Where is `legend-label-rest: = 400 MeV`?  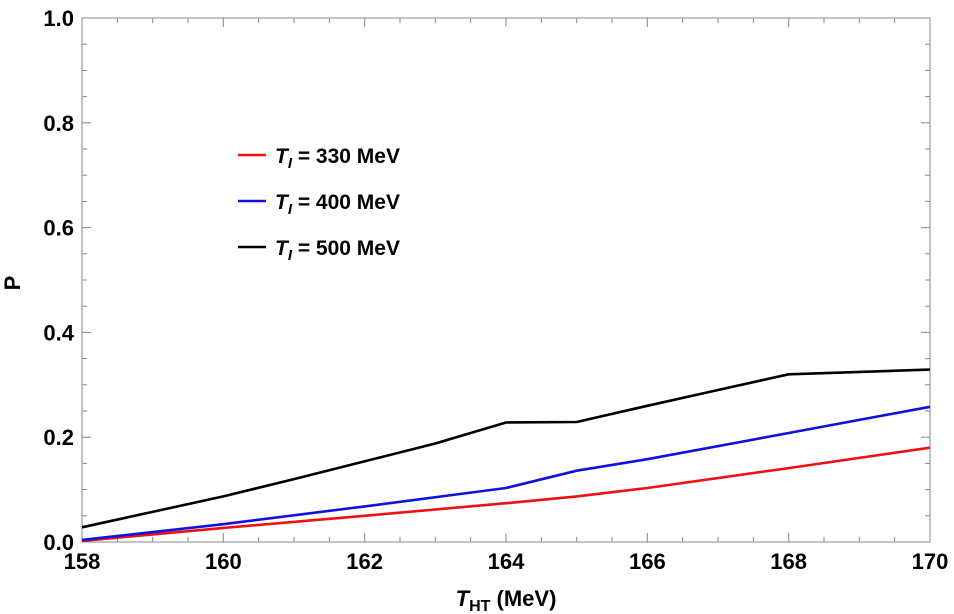
legend-label-rest: = 400 MeV is located at coordinates (346, 202).